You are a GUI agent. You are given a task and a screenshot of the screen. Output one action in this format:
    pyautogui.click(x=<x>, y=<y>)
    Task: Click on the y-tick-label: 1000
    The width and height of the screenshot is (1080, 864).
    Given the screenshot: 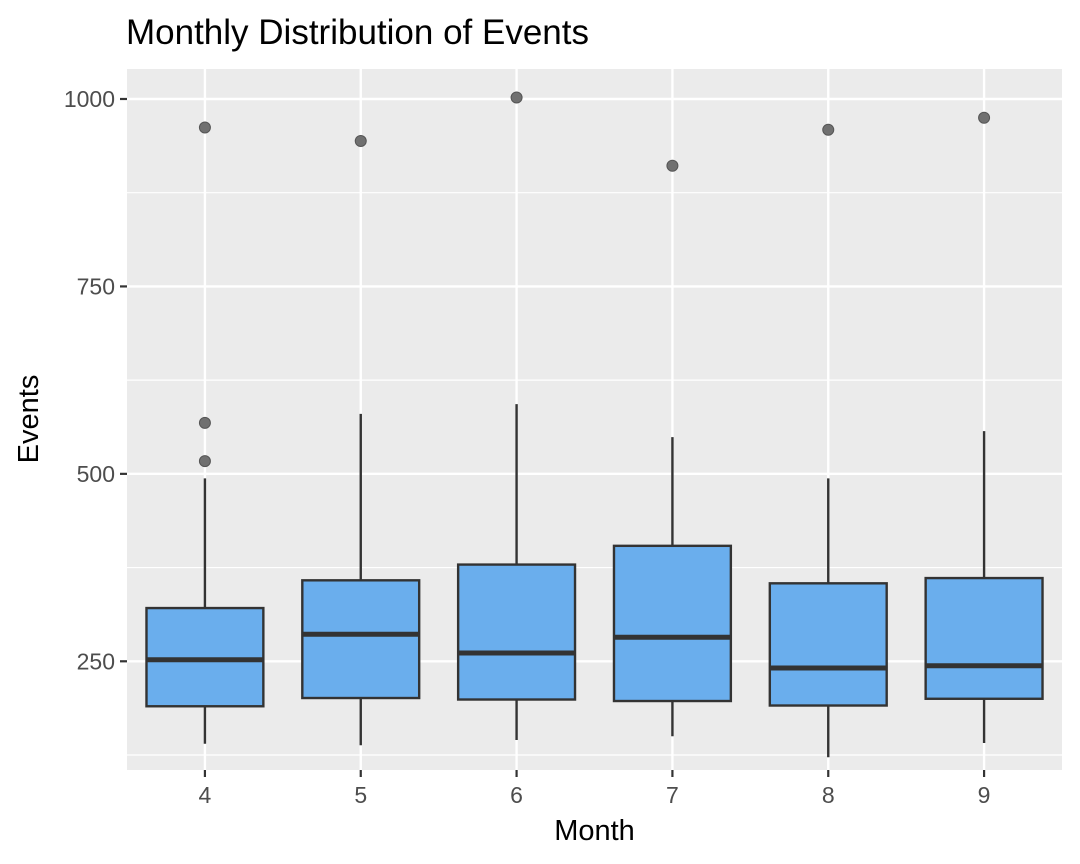 What is the action you would take?
    pyautogui.click(x=89, y=99)
    